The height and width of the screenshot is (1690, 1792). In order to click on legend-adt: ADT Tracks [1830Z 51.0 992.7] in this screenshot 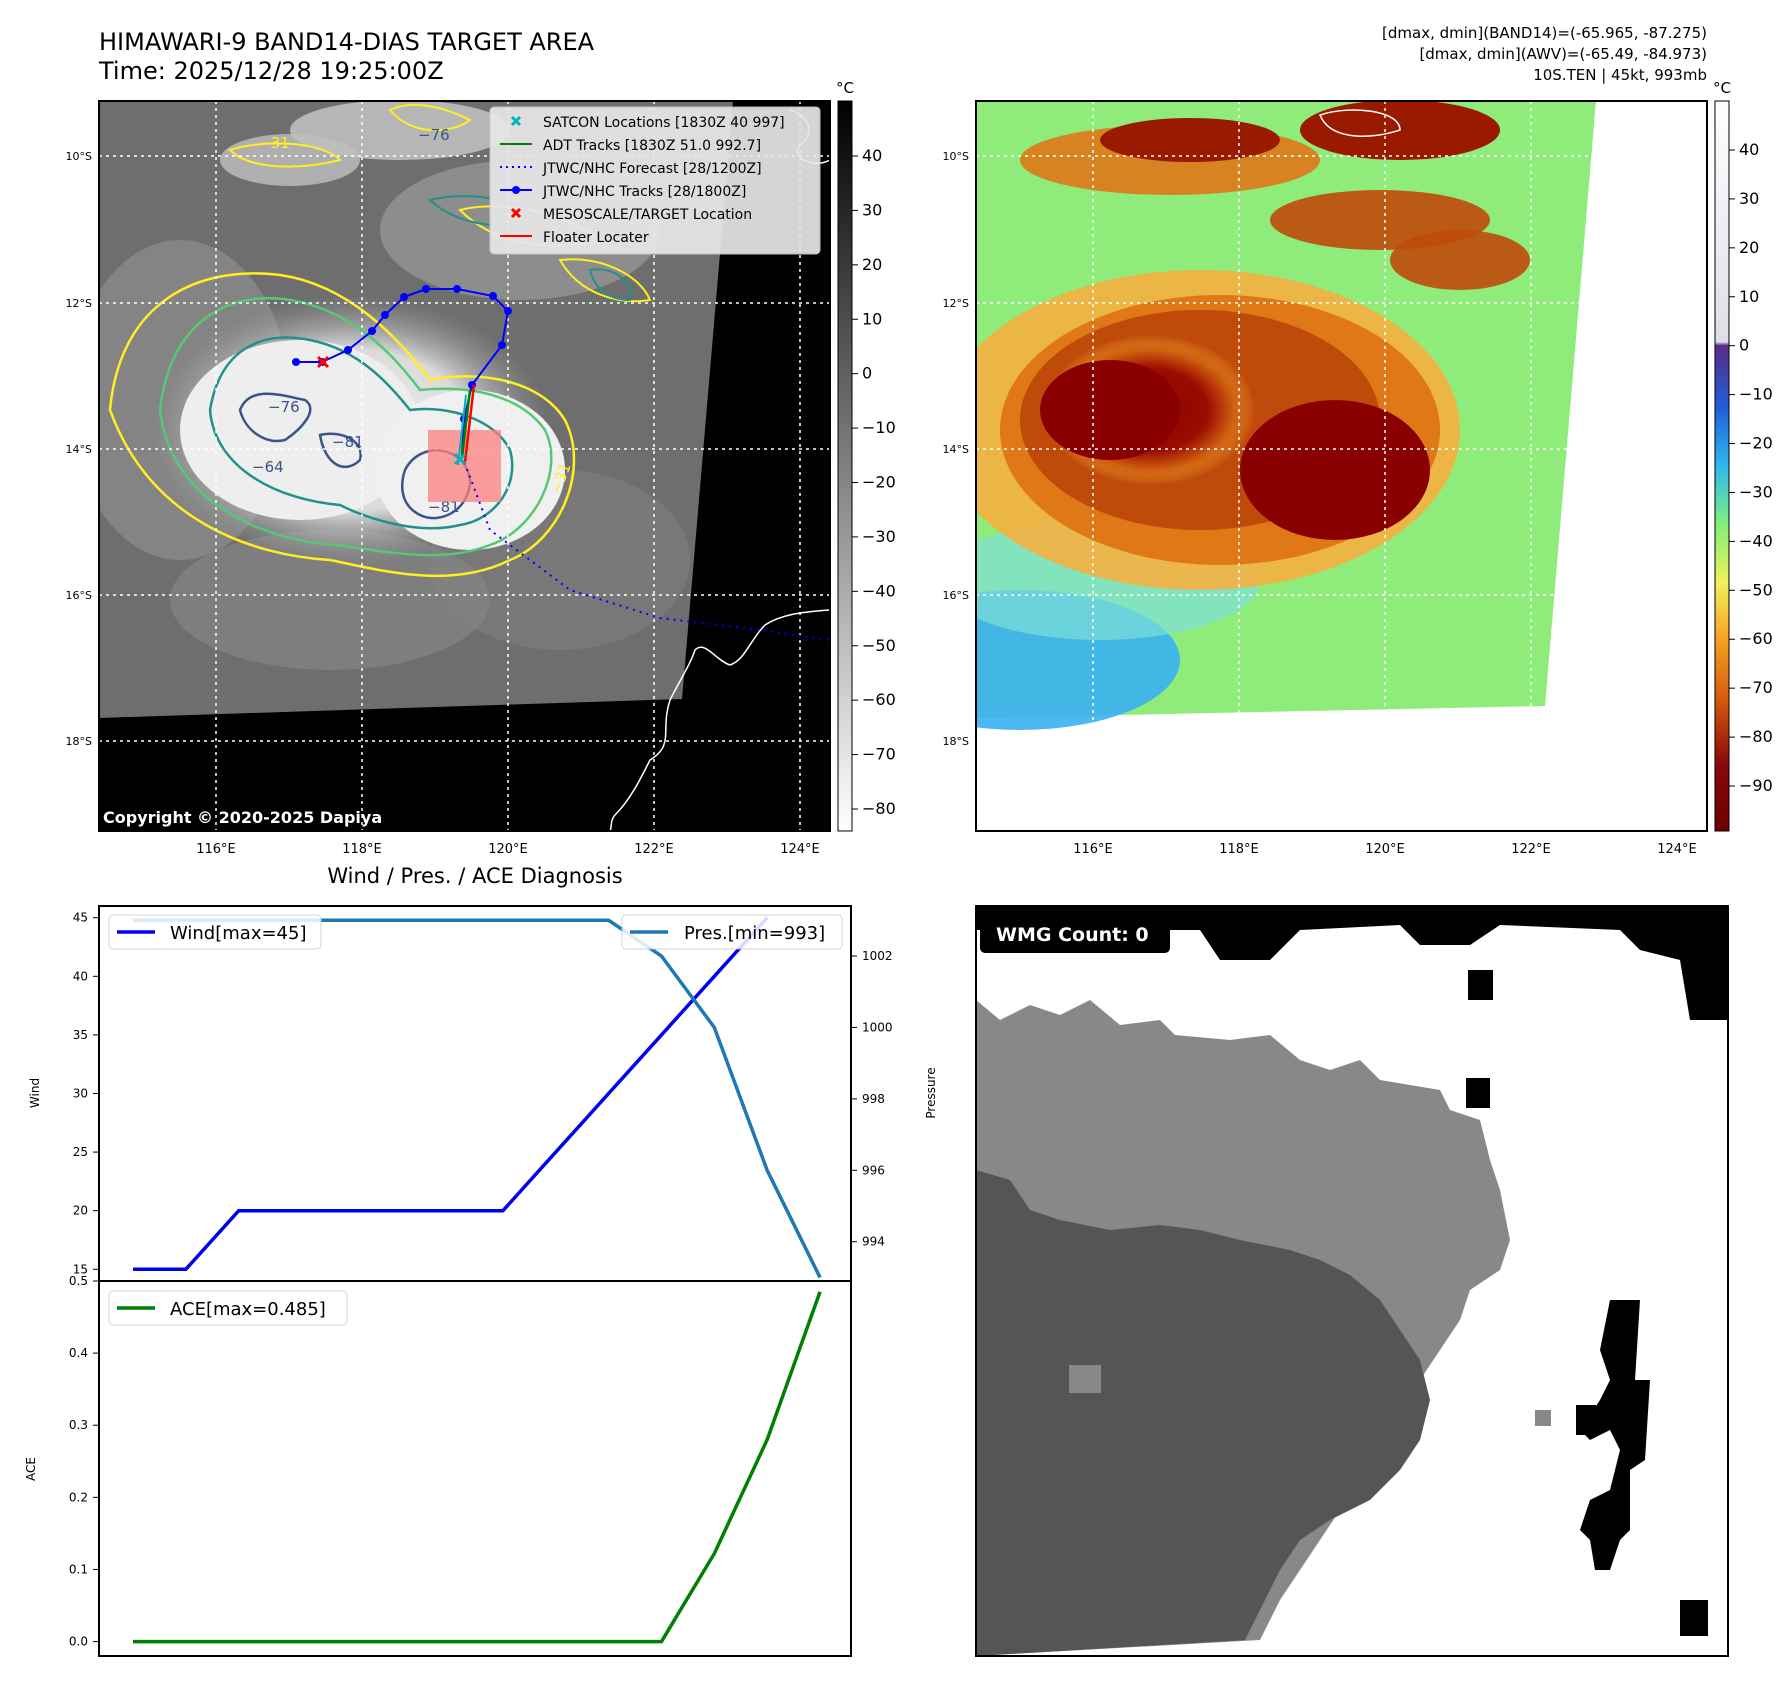, I will do `click(652, 146)`.